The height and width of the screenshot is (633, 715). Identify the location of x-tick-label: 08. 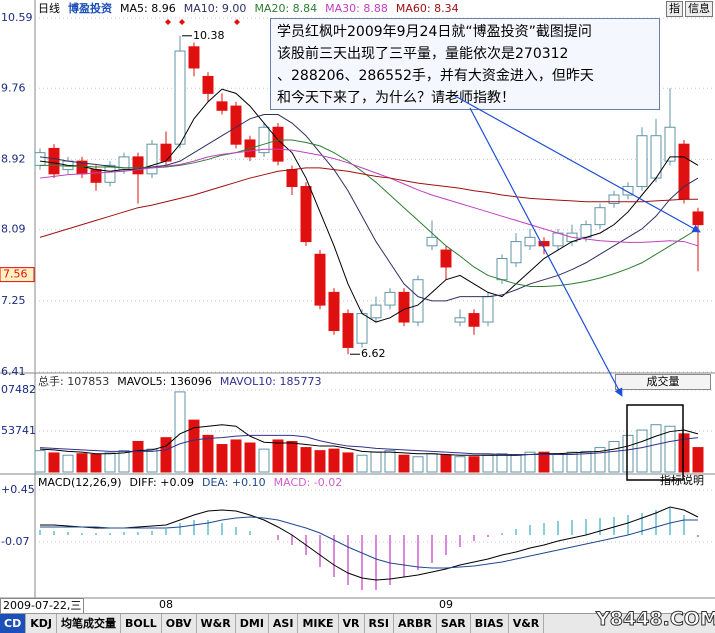
(166, 604).